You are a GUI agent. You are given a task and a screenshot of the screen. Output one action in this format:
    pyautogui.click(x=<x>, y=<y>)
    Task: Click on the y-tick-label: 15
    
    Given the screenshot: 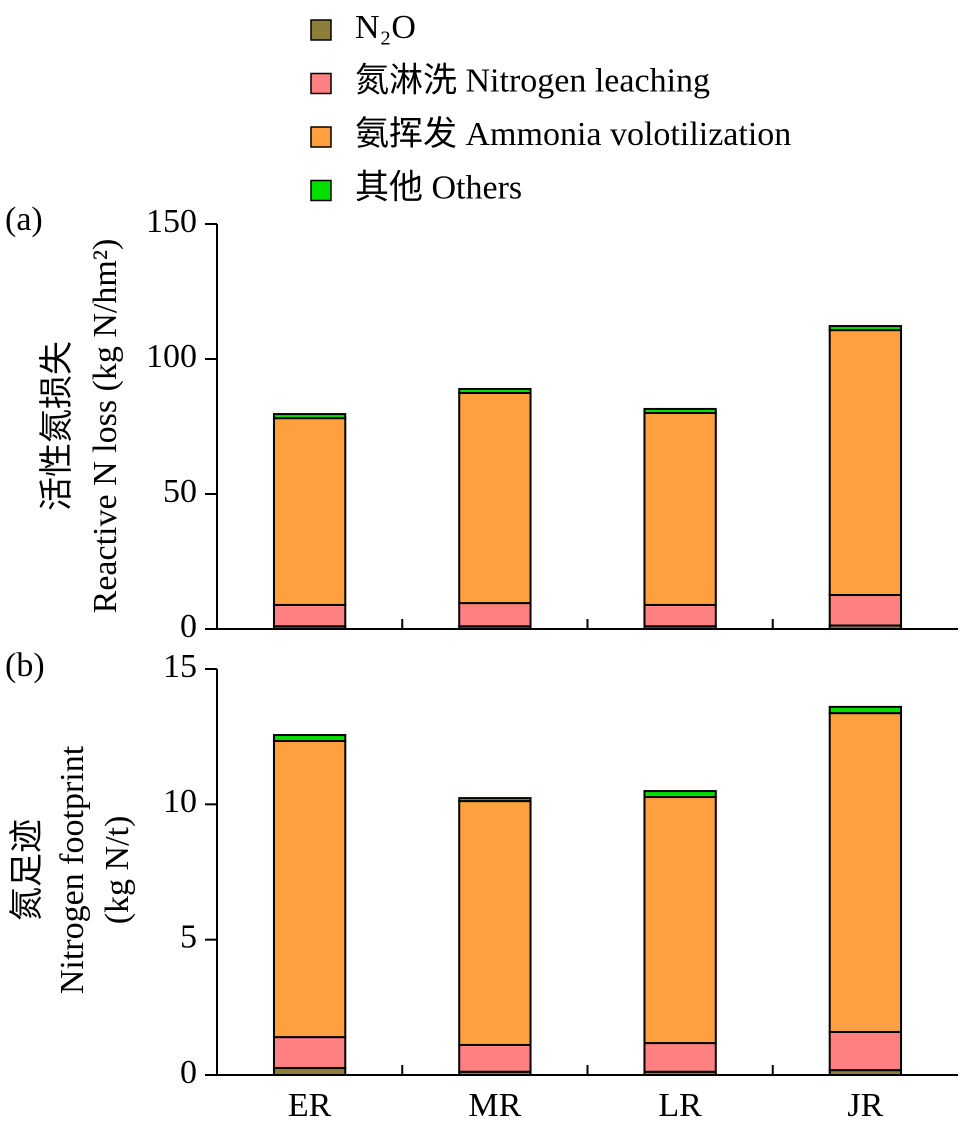 What is the action you would take?
    pyautogui.click(x=180, y=666)
    